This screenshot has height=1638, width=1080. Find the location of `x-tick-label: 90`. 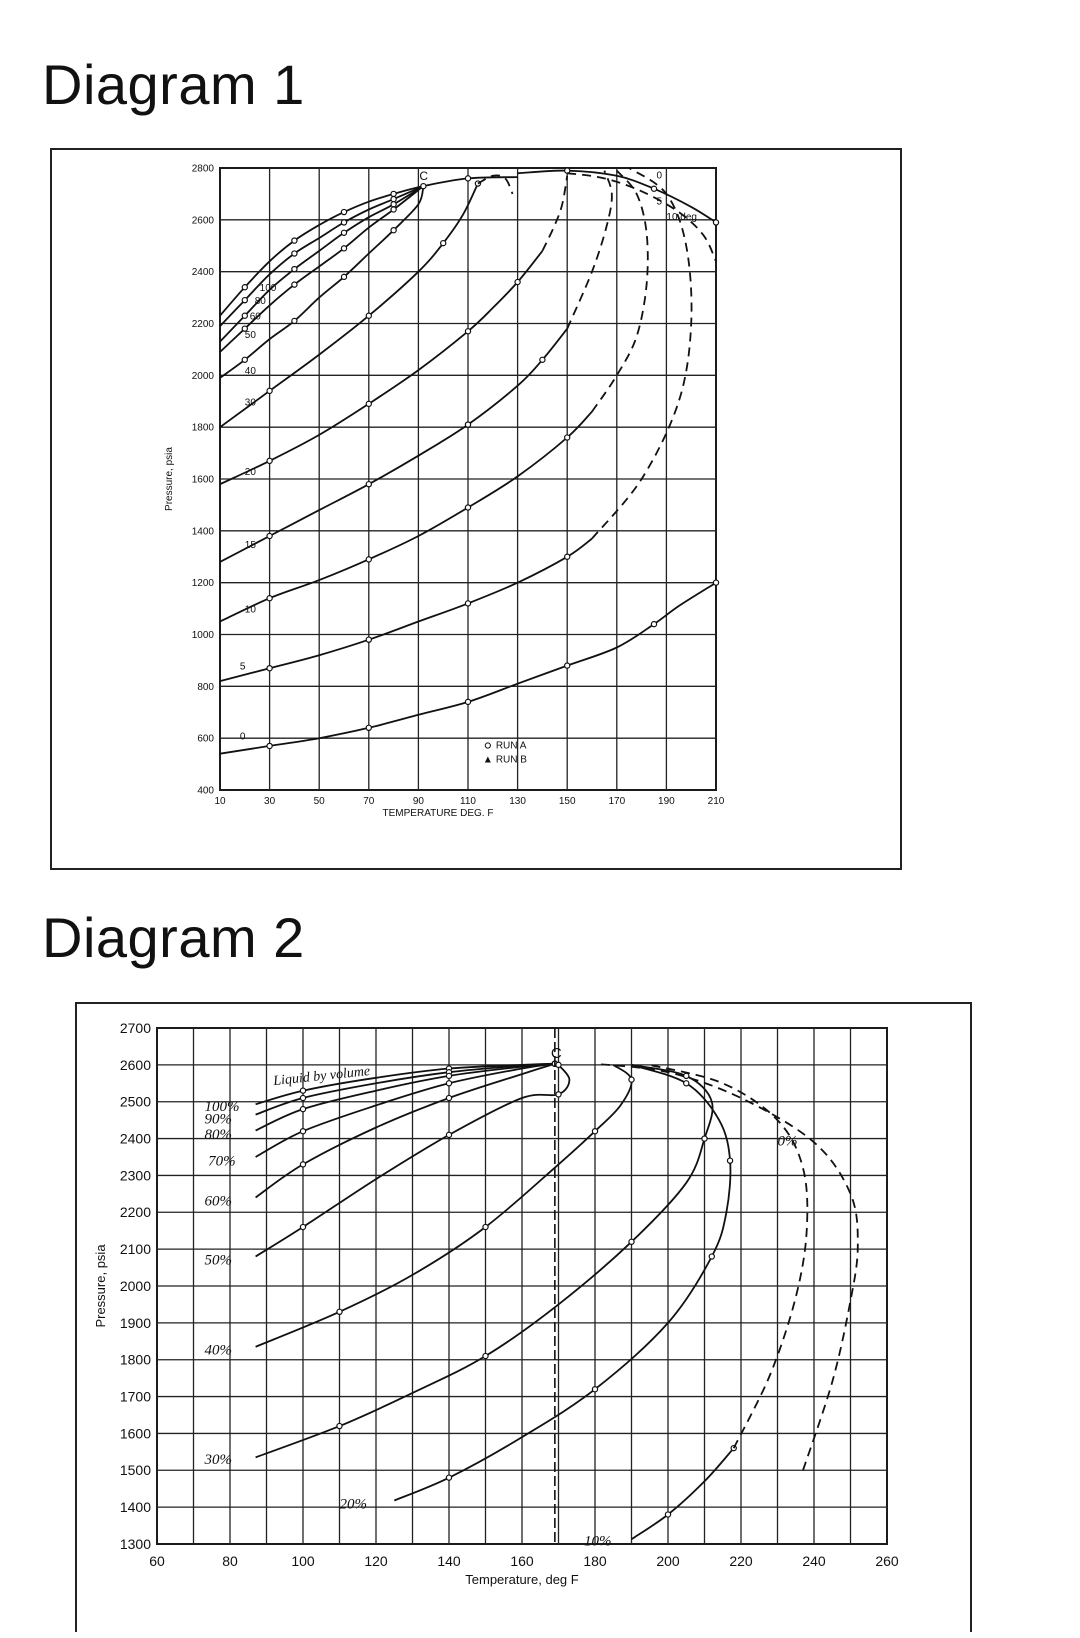

x-tick-label: 90 is located at coordinates (419, 801).